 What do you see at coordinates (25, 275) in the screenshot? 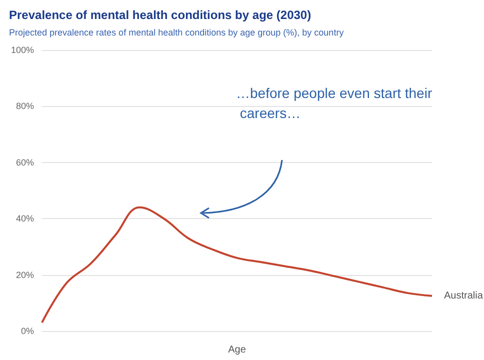
I see `y-tick-label: 20%` at bounding box center [25, 275].